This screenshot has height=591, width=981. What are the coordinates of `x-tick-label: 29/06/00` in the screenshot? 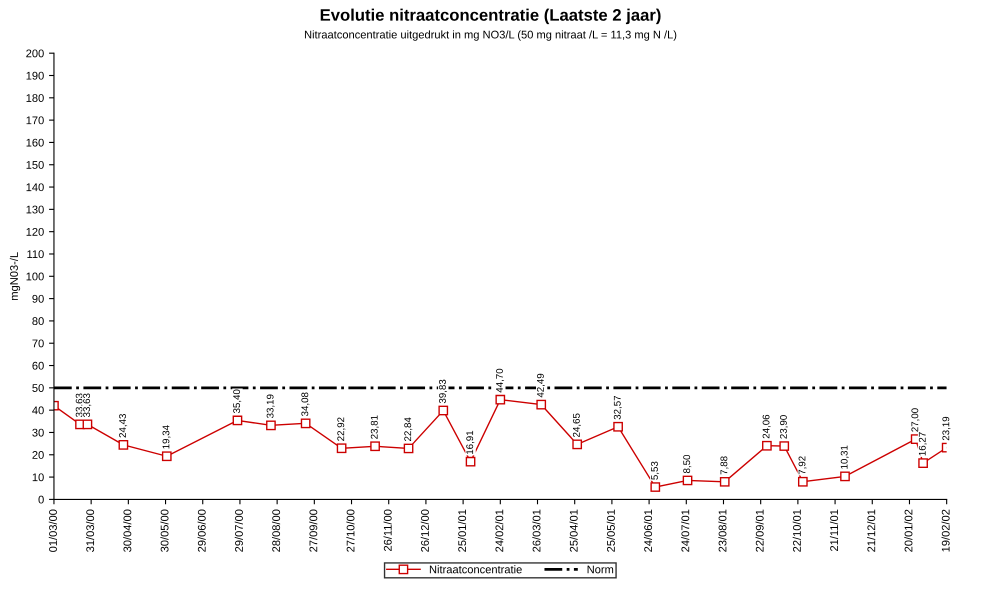 It's located at (202, 531).